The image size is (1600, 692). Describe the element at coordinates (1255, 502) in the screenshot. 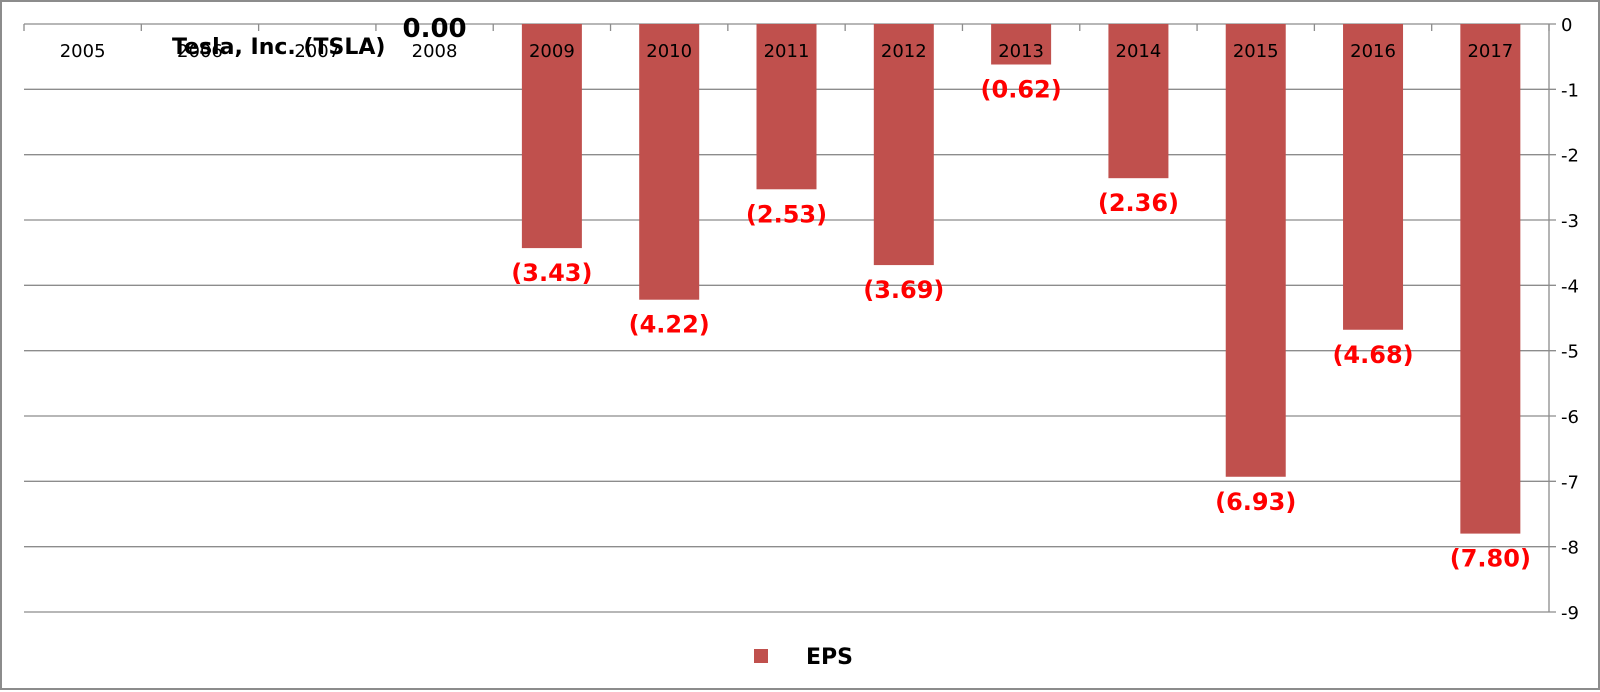

I see `data-label-2015: (6.93)` at that location.